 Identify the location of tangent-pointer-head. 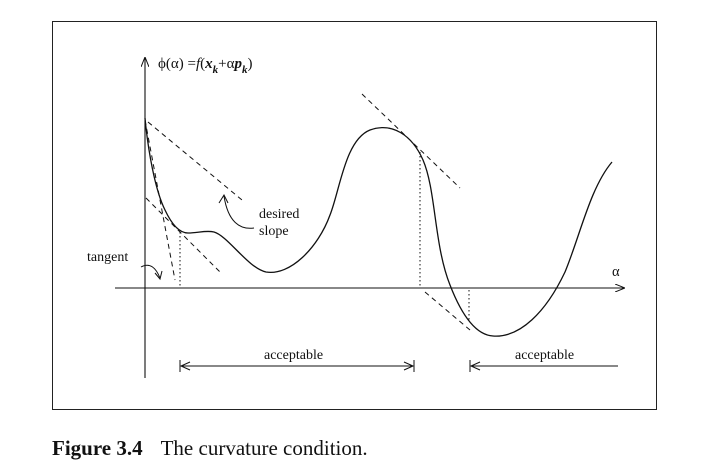
(158, 275).